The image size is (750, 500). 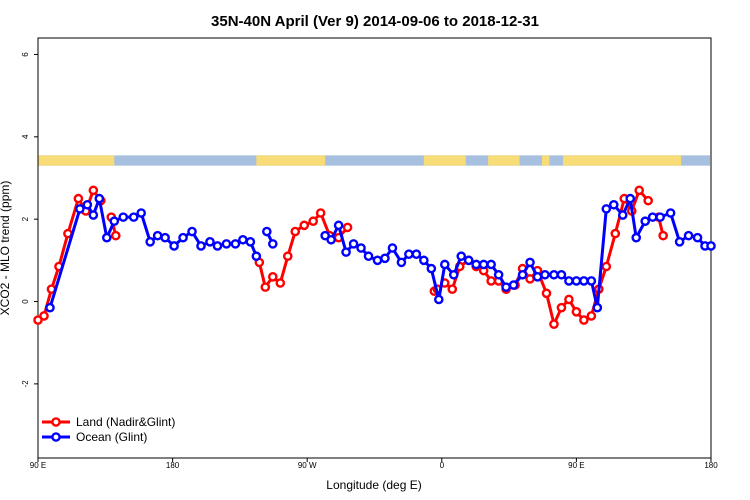 I want to click on legend-label: Ocean (Glint), so click(x=111, y=437).